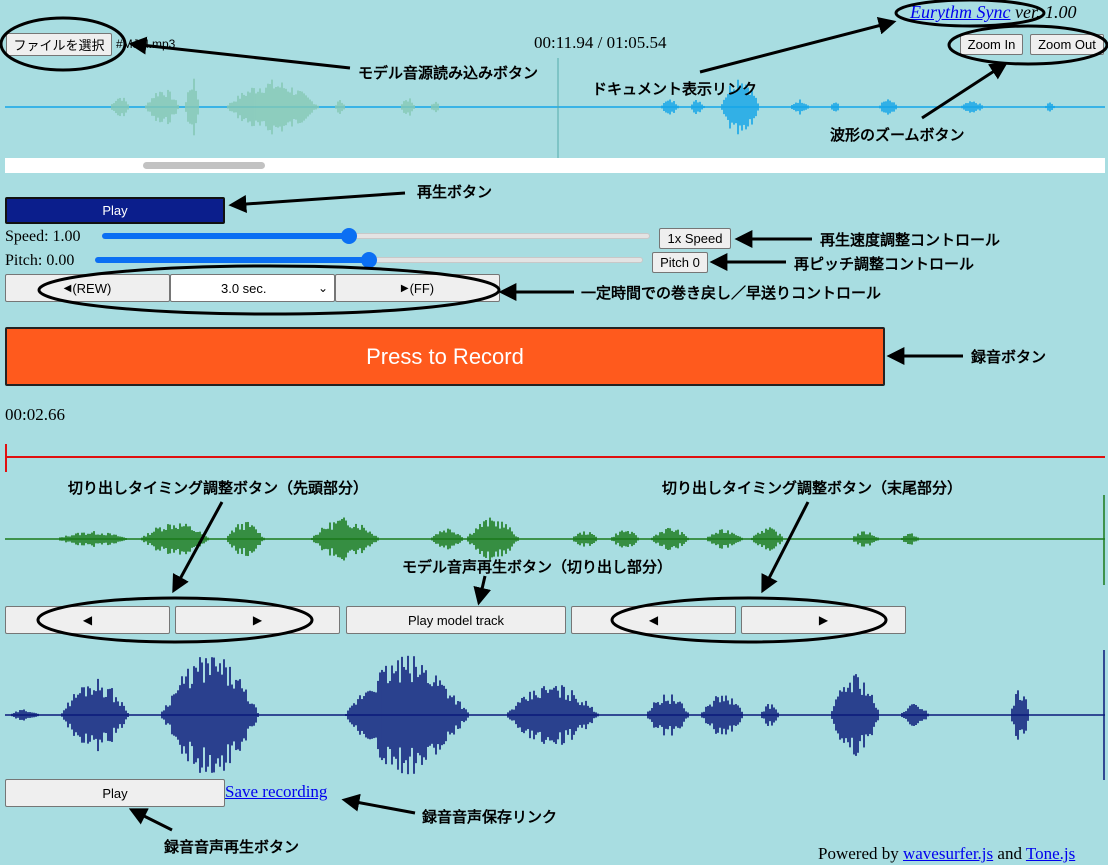 This screenshot has width=1108, height=865. What do you see at coordinates (1009, 853) in the screenshot?
I see `and-text: and` at bounding box center [1009, 853].